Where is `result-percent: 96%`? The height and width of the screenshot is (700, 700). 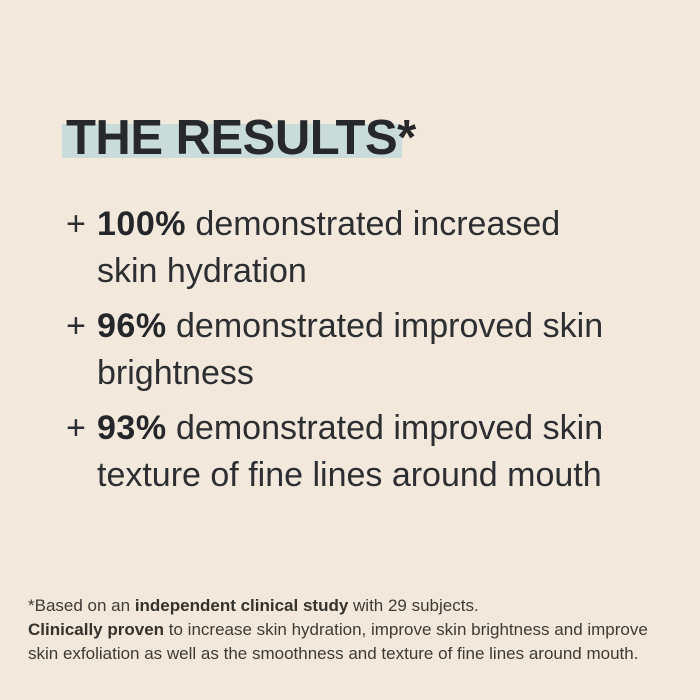 result-percent: 96% is located at coordinates (132, 326).